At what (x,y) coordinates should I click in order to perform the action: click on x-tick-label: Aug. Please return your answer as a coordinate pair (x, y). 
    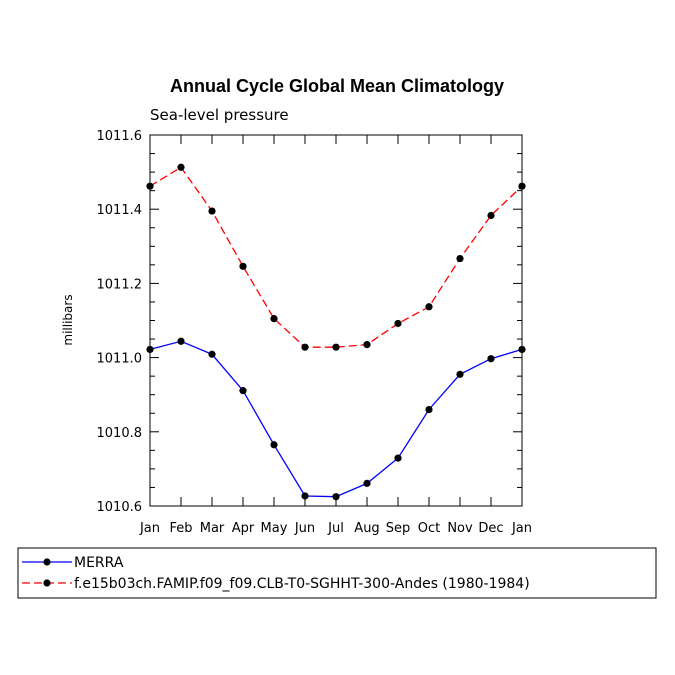
    Looking at the image, I should click on (366, 528).